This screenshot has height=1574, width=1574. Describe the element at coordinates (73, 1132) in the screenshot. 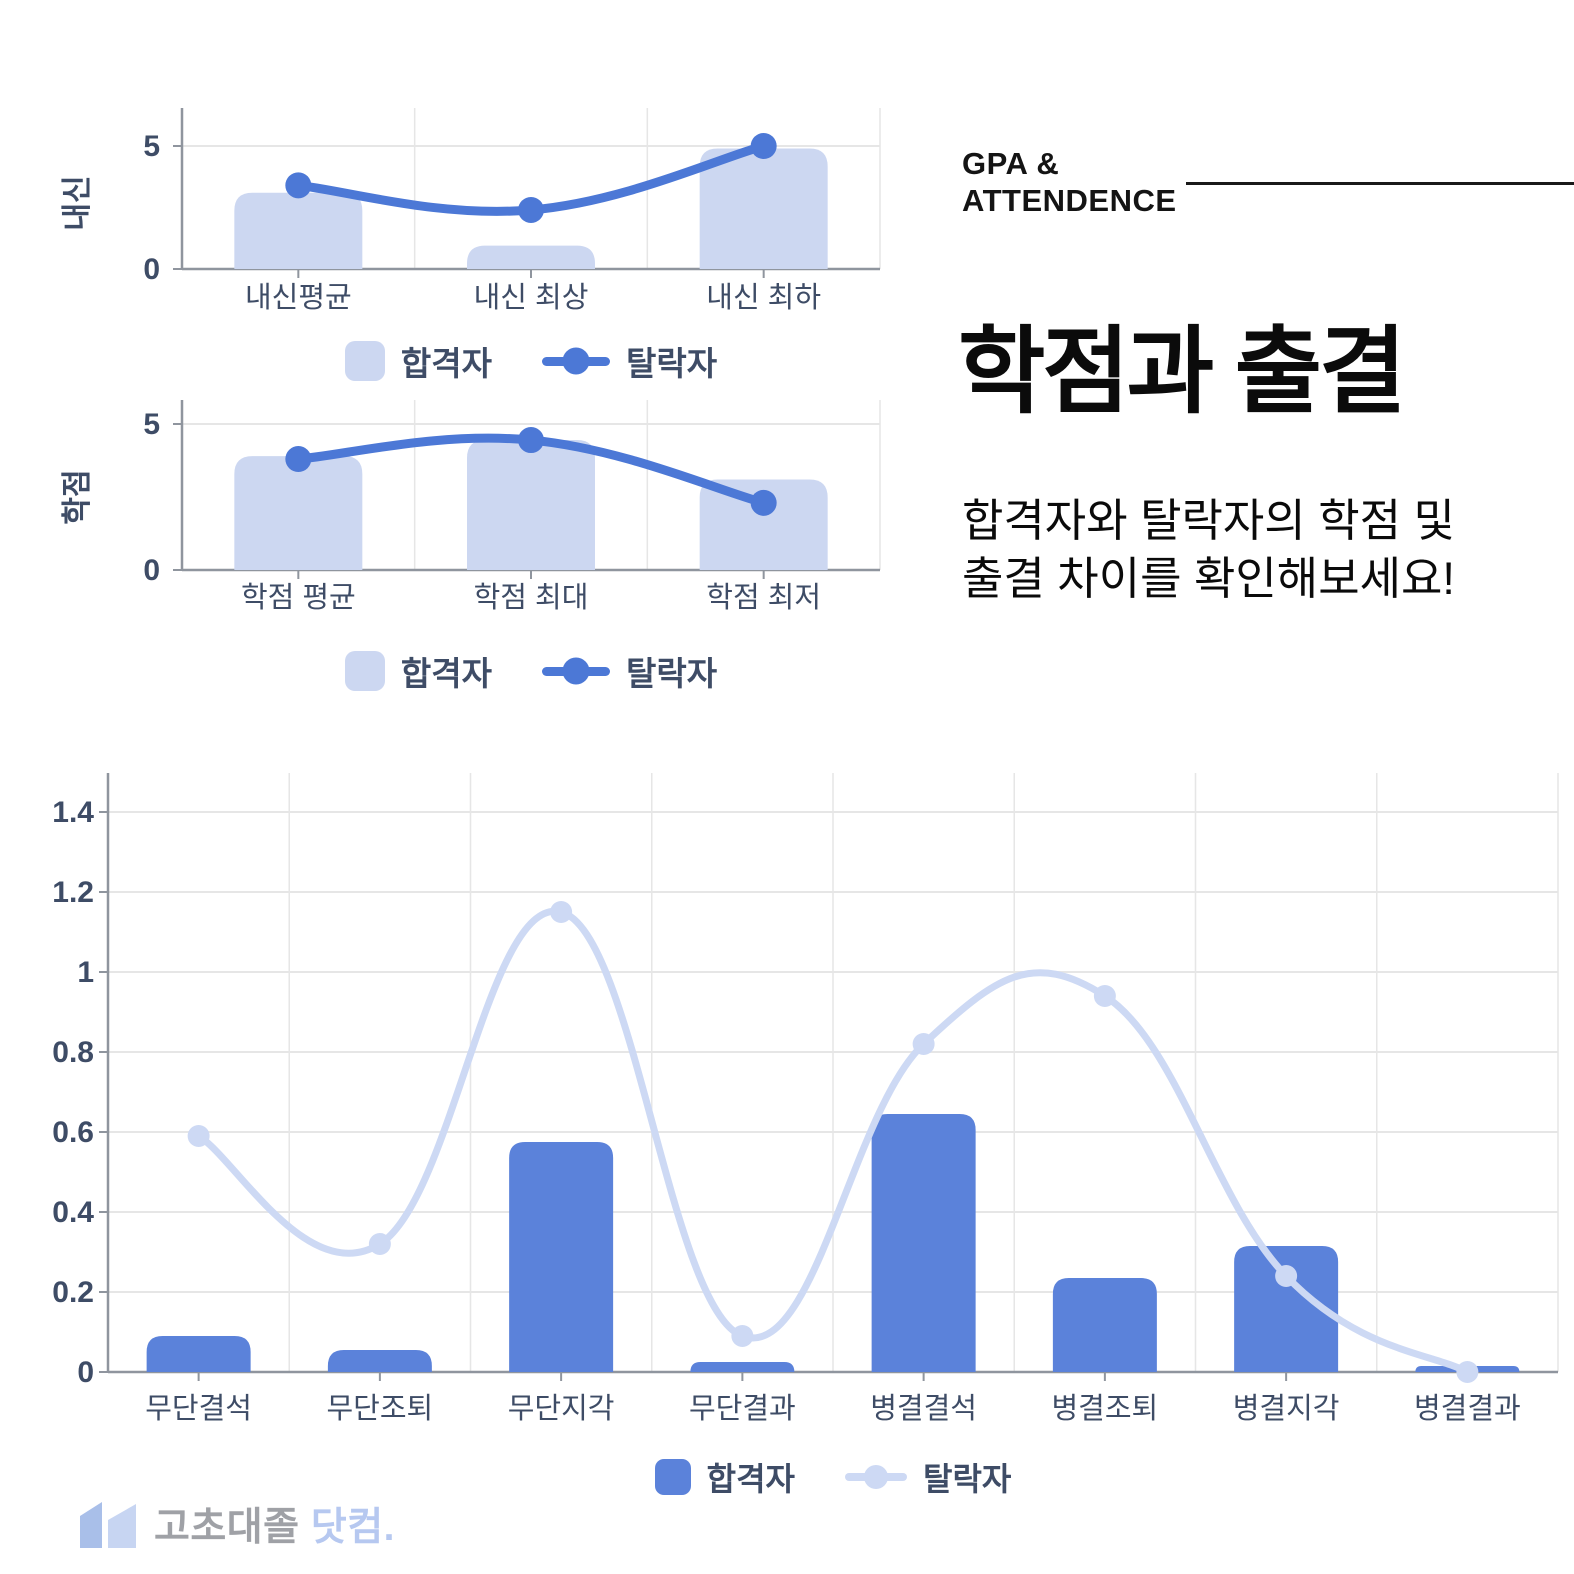

I see `svg-text: 0.6` at that location.